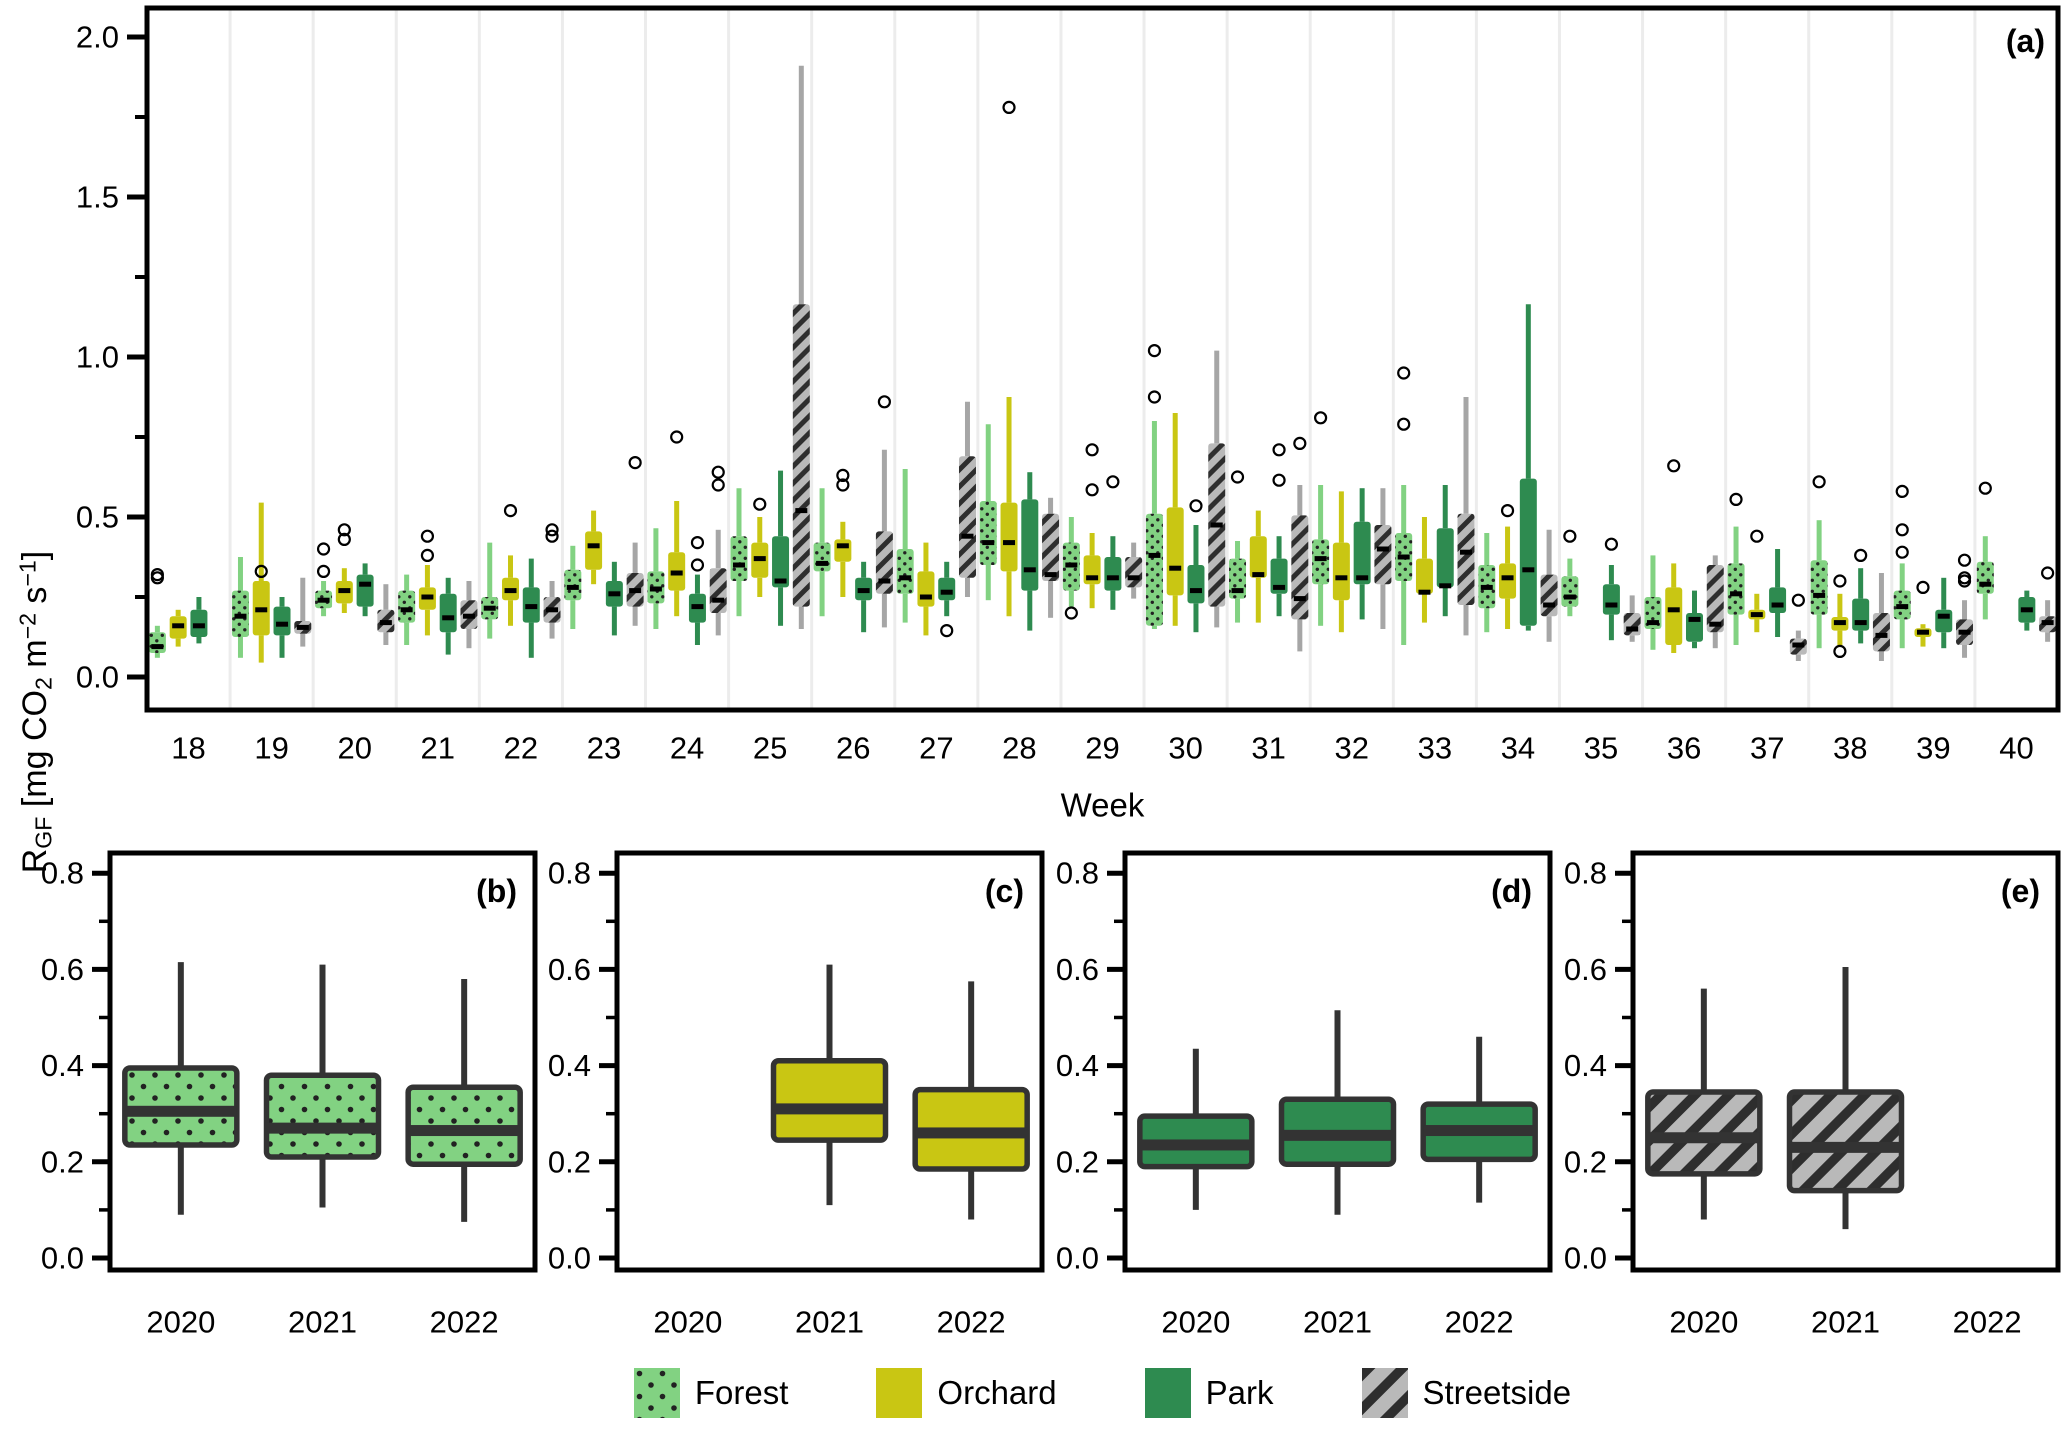 This screenshot has width=2067, height=1430. I want to click on y-tick-label: 0.8, so click(62, 873).